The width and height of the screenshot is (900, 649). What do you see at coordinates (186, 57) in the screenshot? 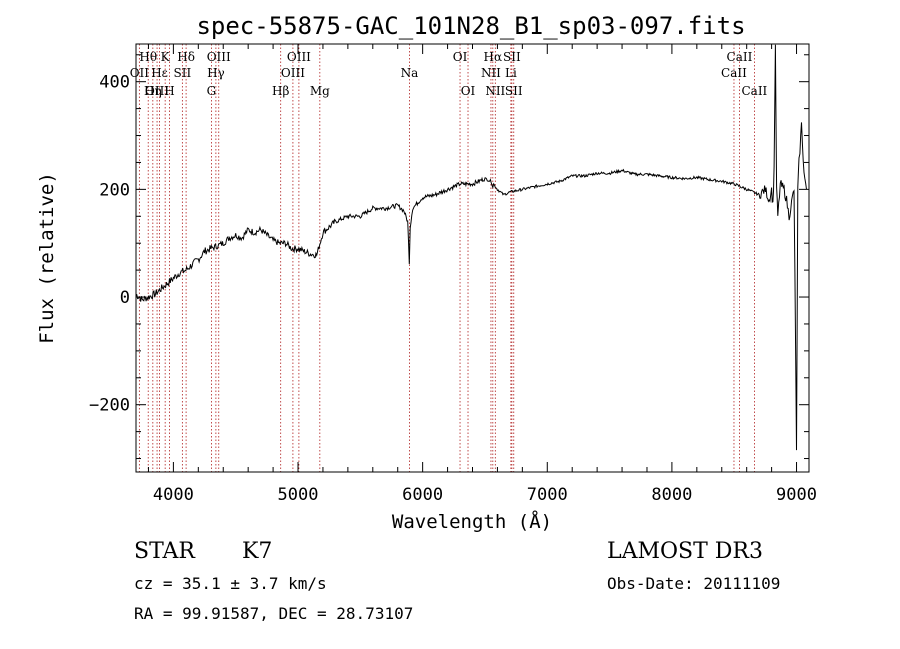
I see `line-marker-label: Hδ` at bounding box center [186, 57].